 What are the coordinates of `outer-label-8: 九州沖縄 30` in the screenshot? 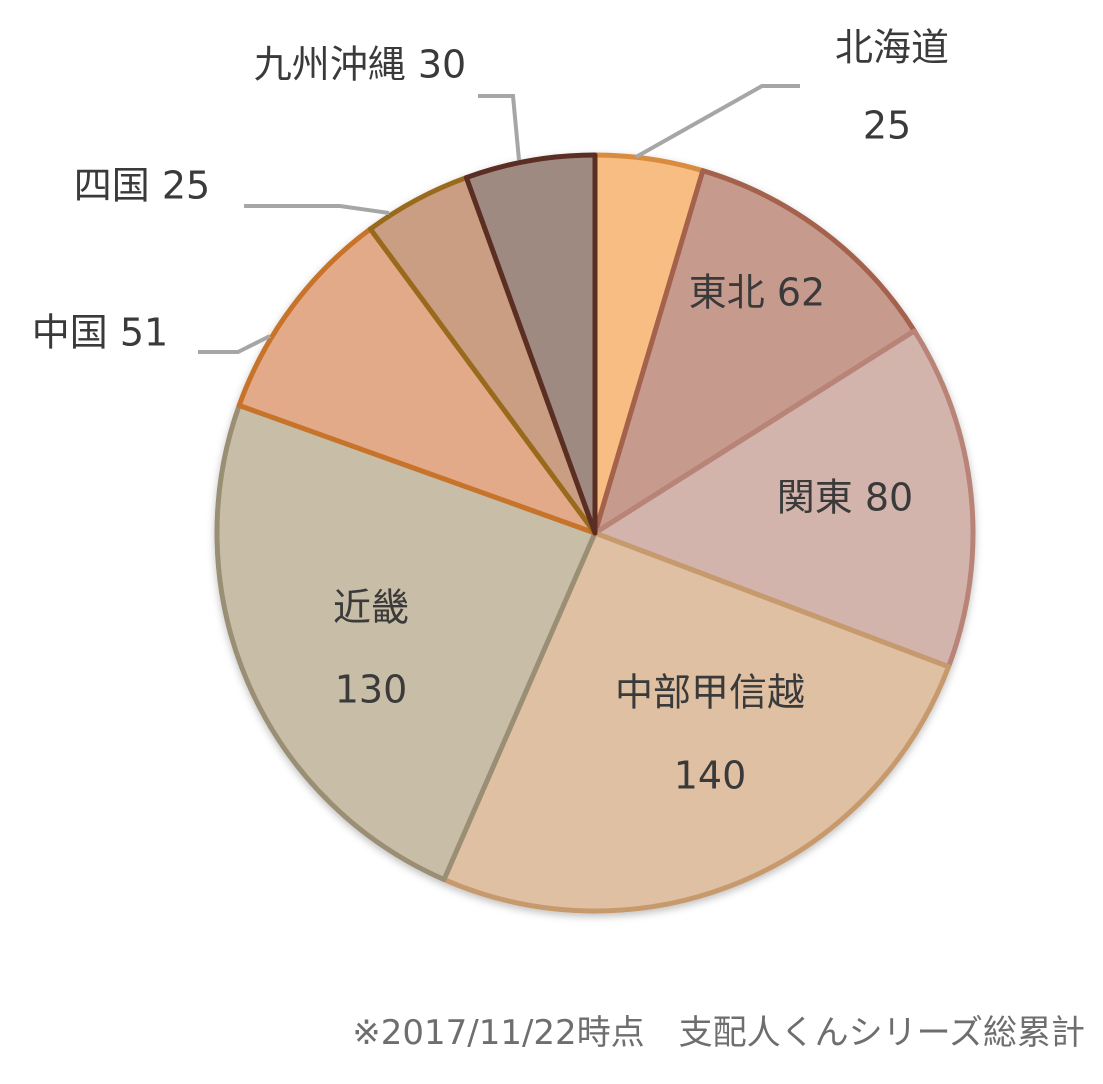 It's located at (360, 65).